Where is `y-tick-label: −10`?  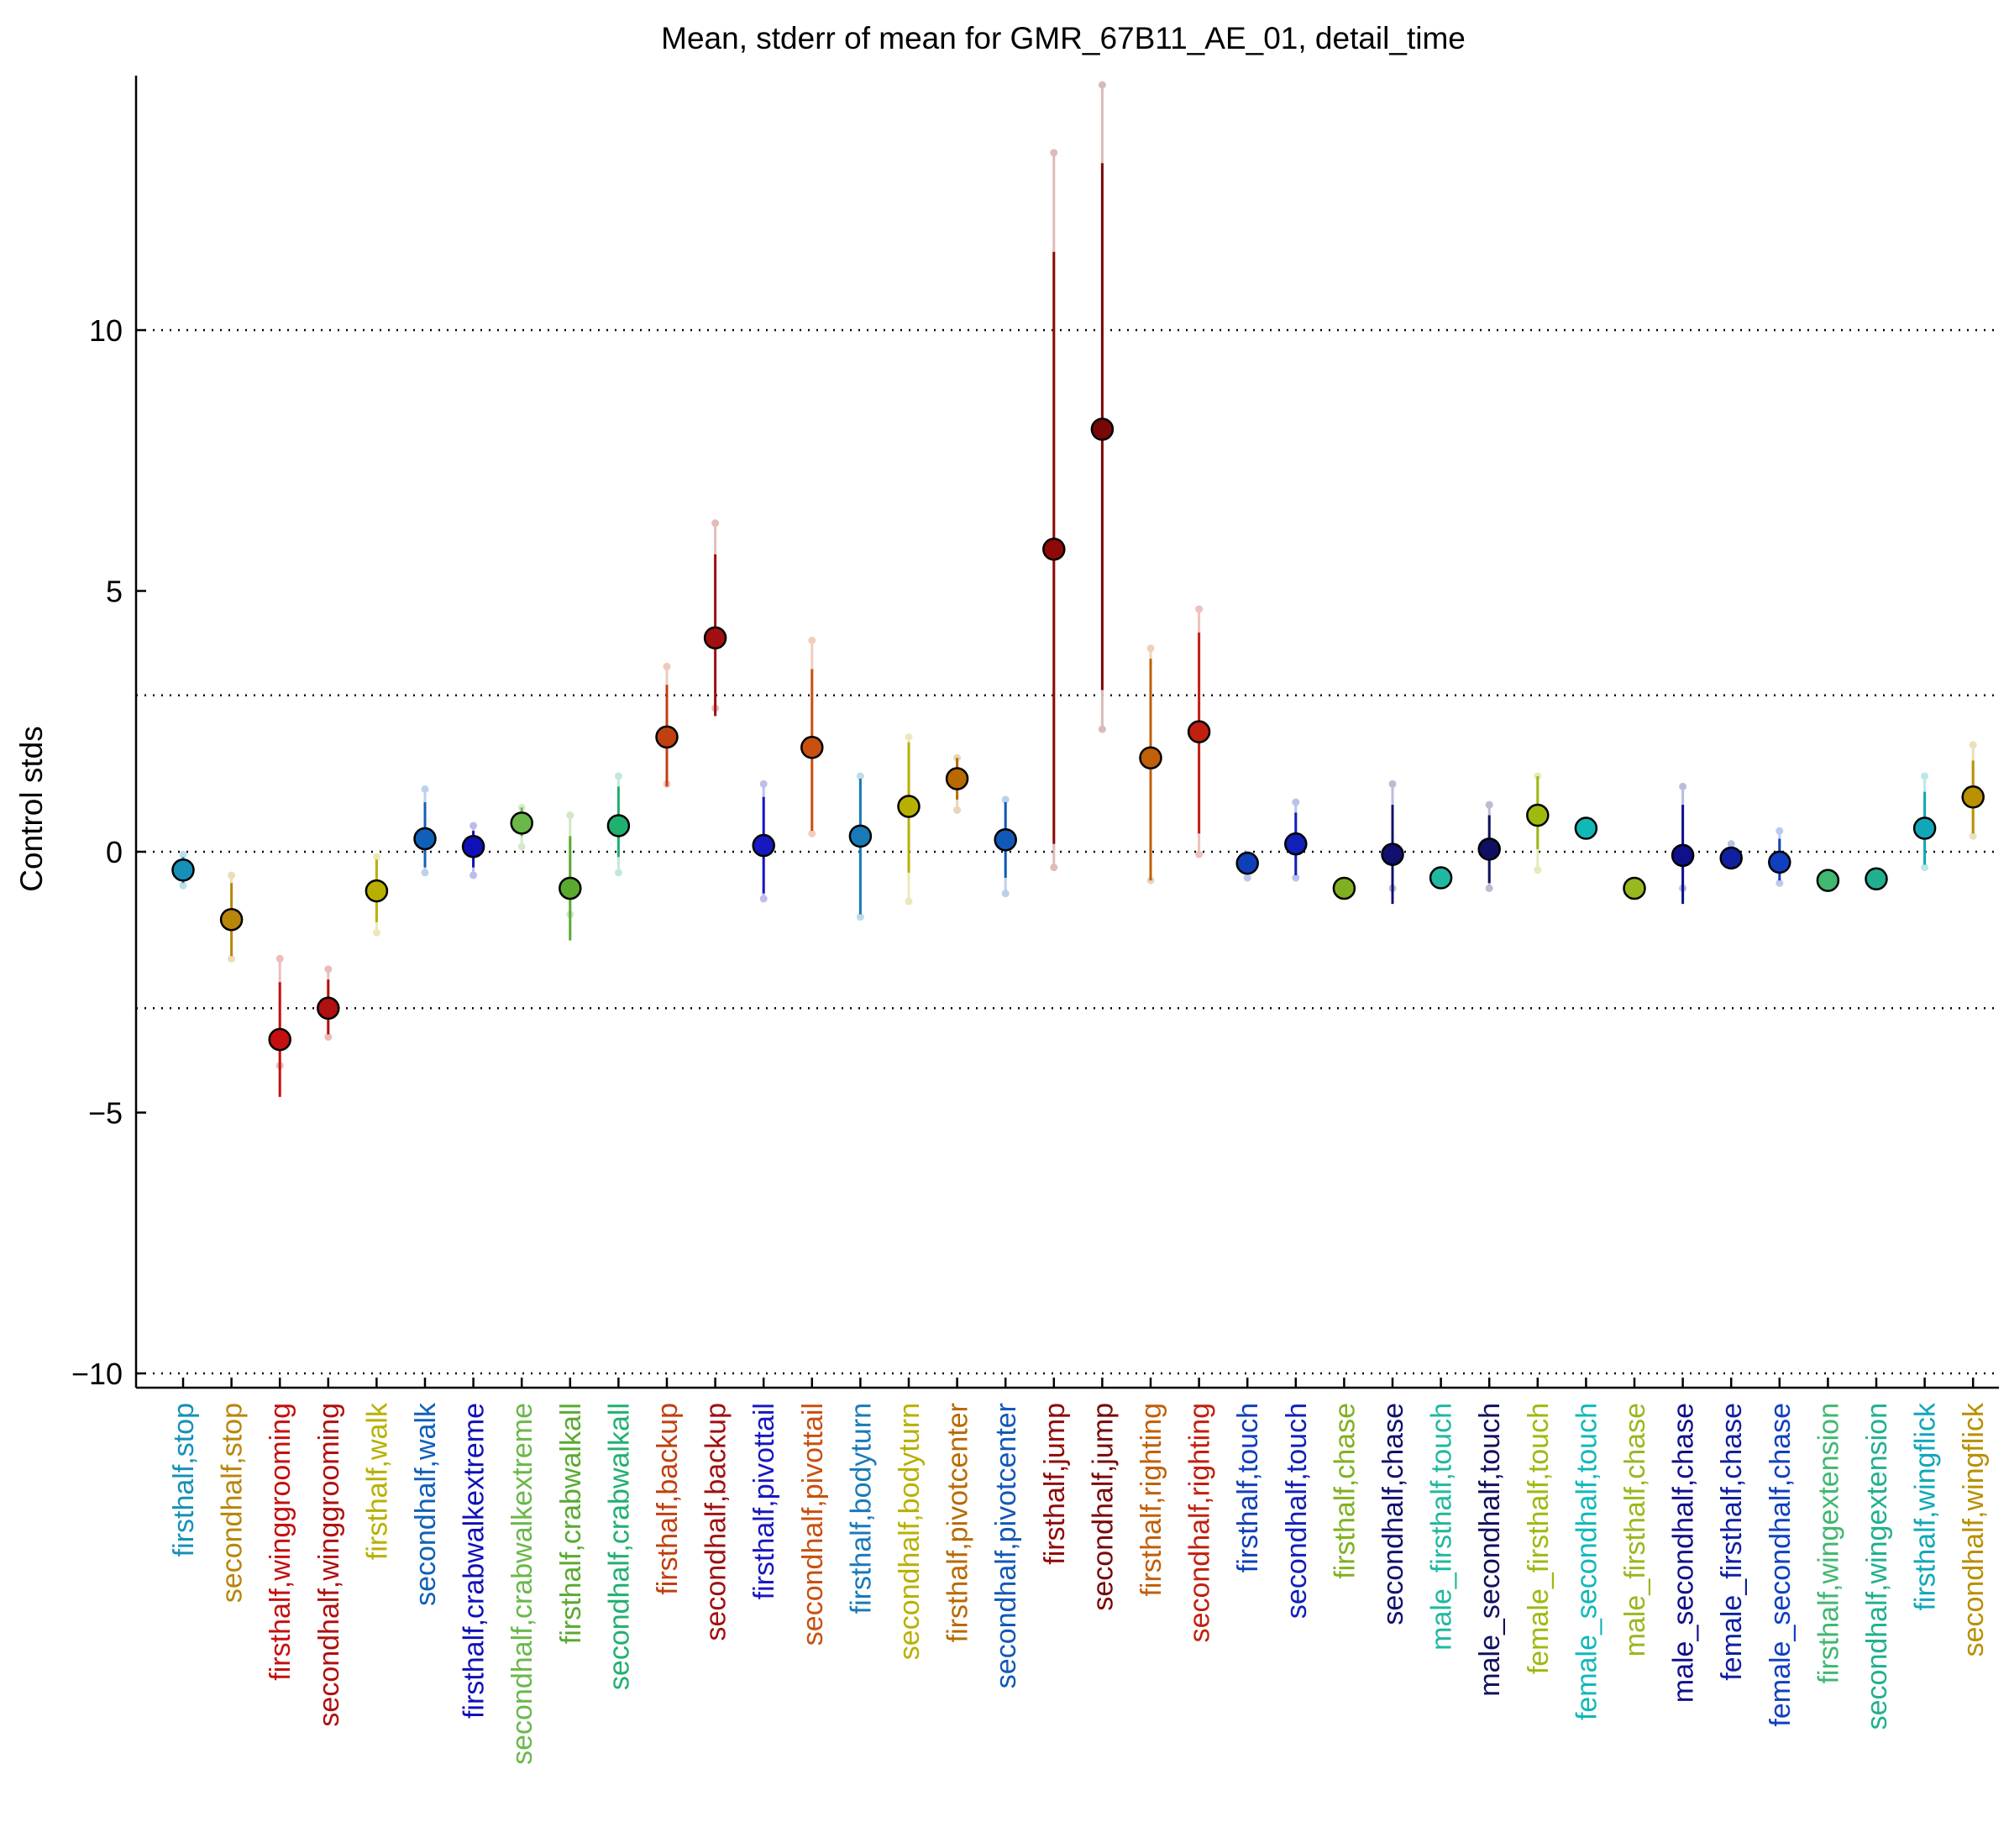 y-tick-label: −10 is located at coordinates (97, 1374).